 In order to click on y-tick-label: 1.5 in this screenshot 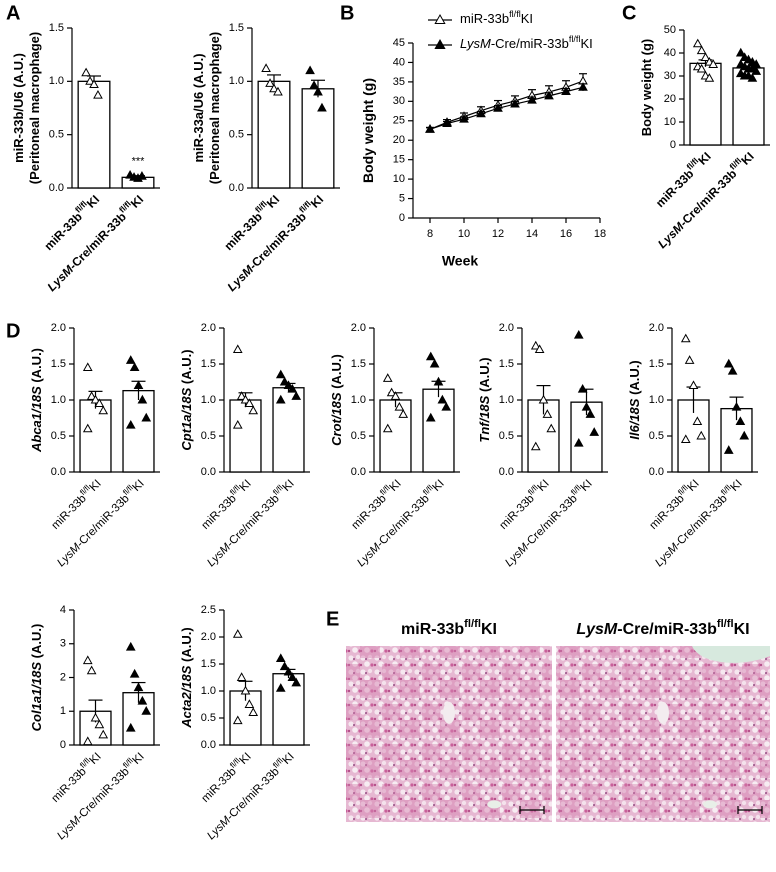, I will do `click(236, 28)`.